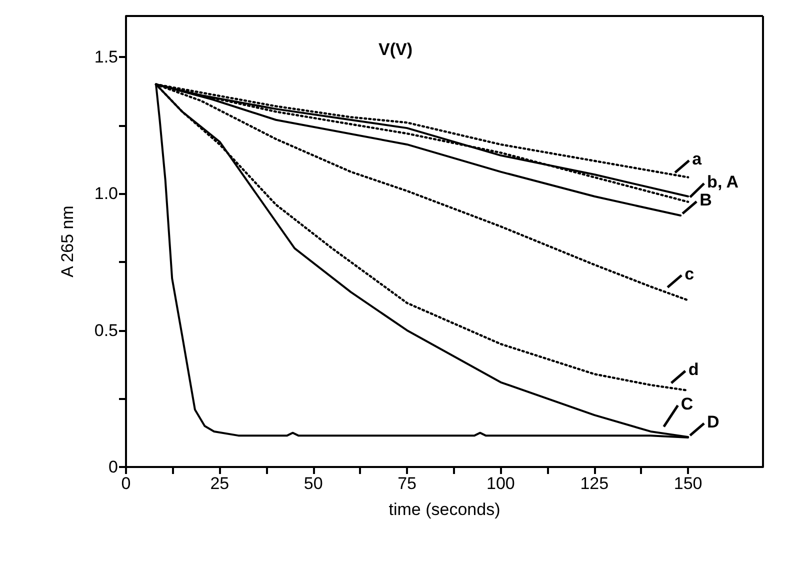 The height and width of the screenshot is (567, 791). Describe the element at coordinates (594, 483) in the screenshot. I see `x-tick-label: 125` at that location.